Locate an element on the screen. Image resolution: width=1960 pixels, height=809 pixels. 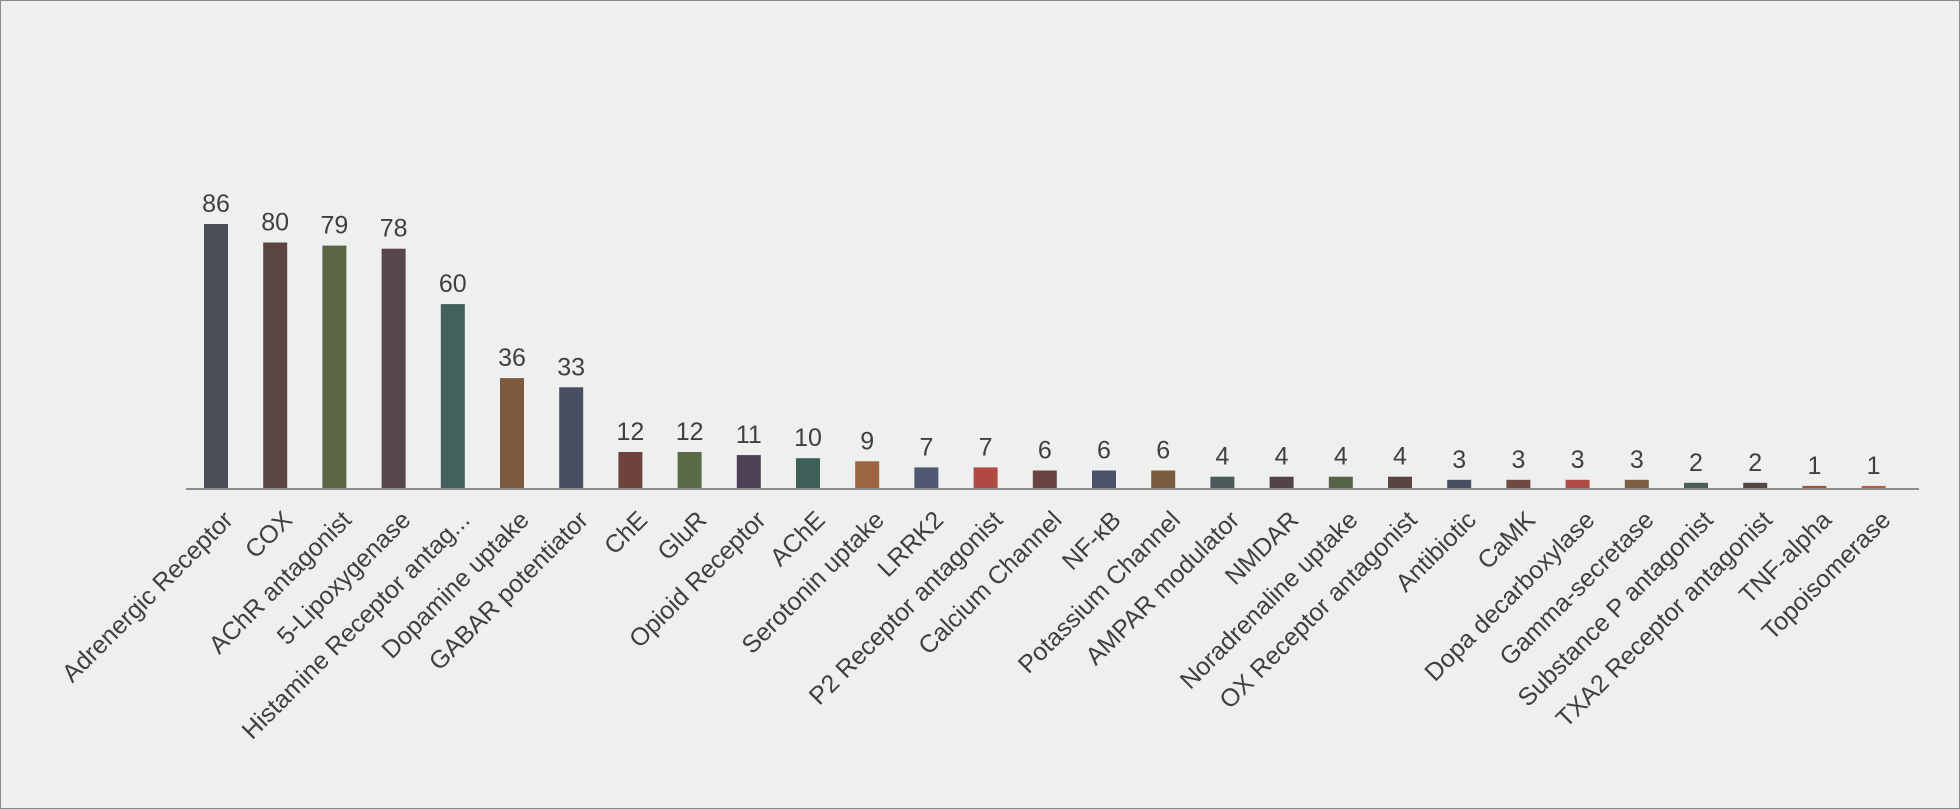
data-label: 60 is located at coordinates (453, 284).